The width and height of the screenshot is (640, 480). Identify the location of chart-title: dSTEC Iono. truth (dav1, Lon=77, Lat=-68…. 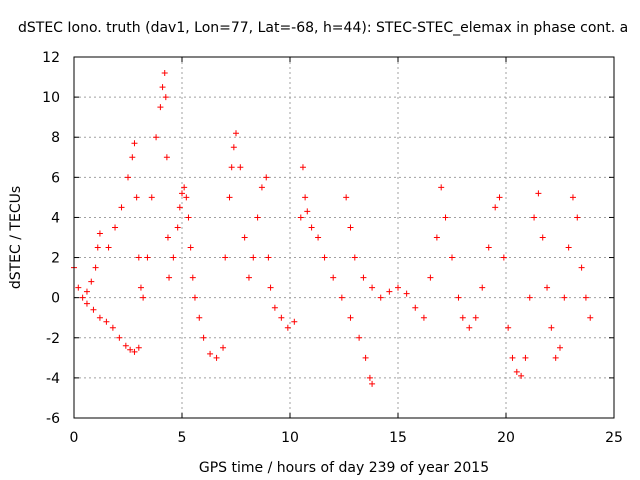
(323, 28).